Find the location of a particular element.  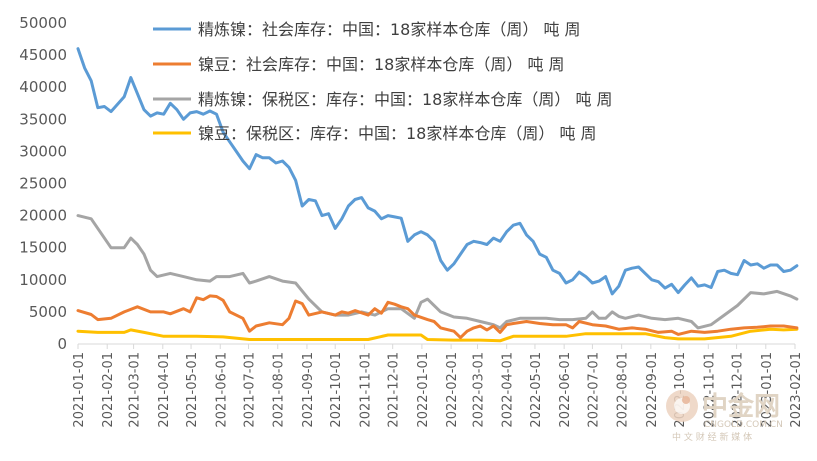

x-tick-label: 2021-04-01 is located at coordinates (164, 390).